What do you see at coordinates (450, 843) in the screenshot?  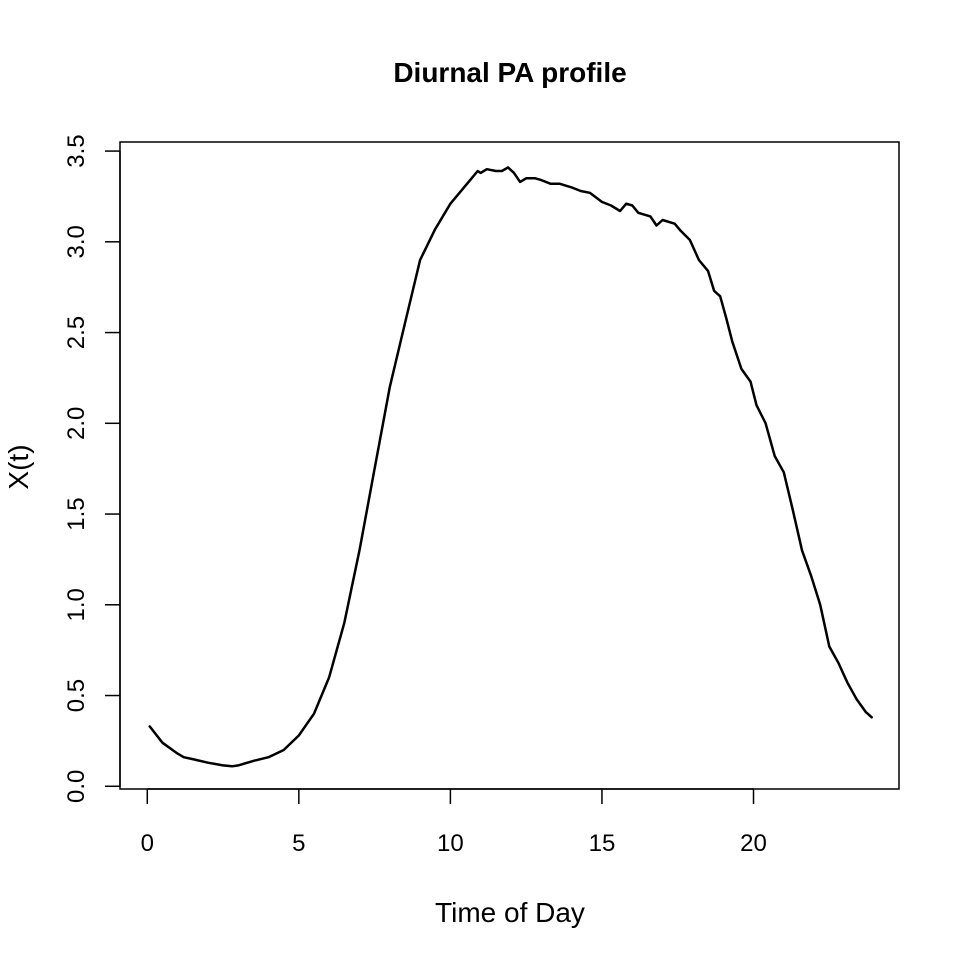 I see `x-tick-label: 10` at bounding box center [450, 843].